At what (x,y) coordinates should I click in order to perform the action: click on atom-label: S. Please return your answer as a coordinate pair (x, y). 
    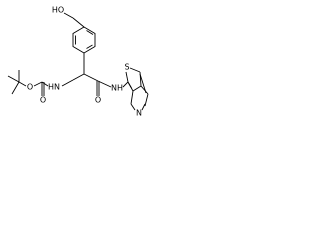
    Looking at the image, I should click on (126, 67).